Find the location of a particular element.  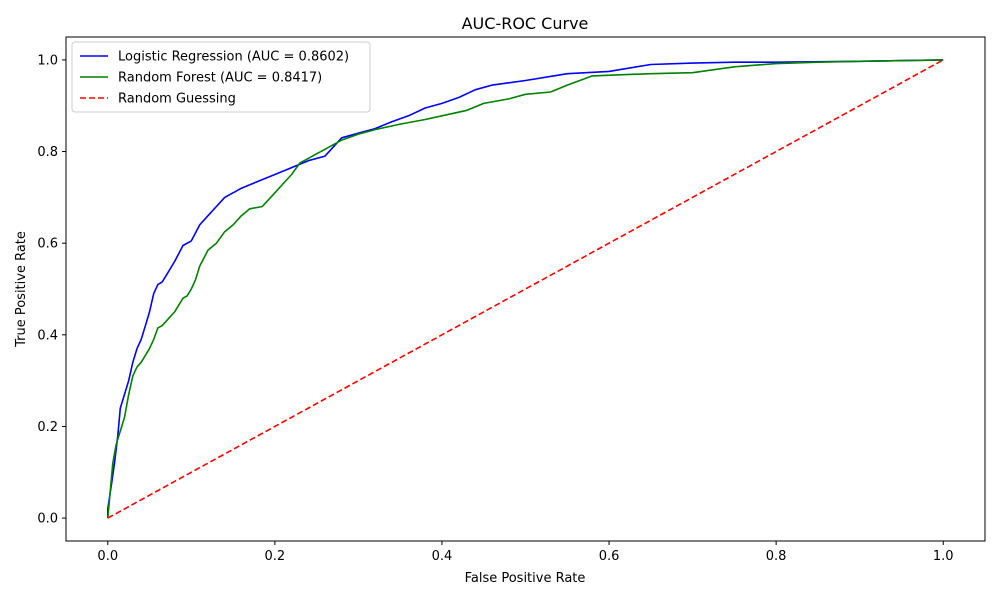

y-tick-label: 0.6 is located at coordinates (47, 244).